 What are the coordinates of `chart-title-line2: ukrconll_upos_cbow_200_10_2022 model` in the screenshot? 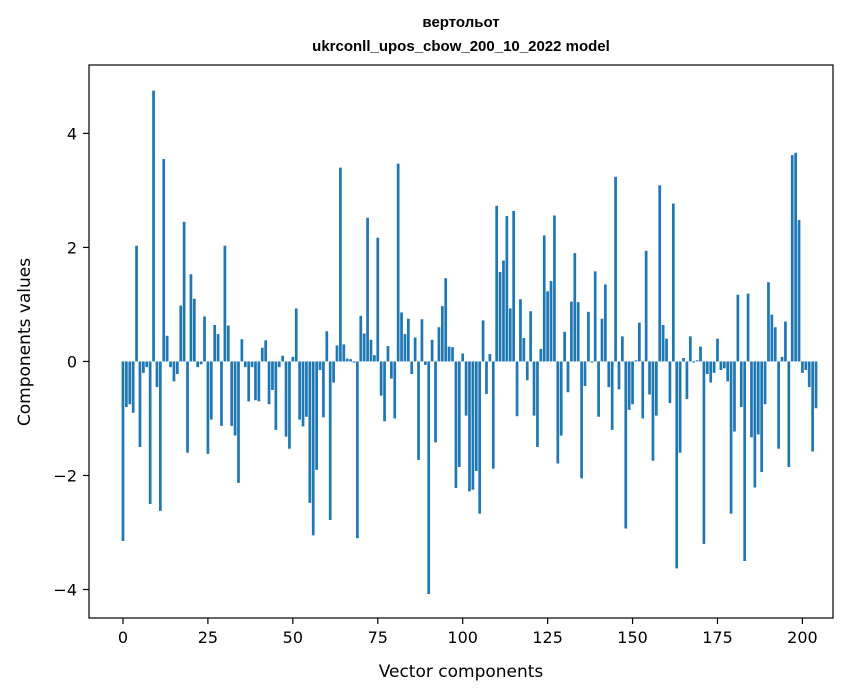 It's located at (461, 46).